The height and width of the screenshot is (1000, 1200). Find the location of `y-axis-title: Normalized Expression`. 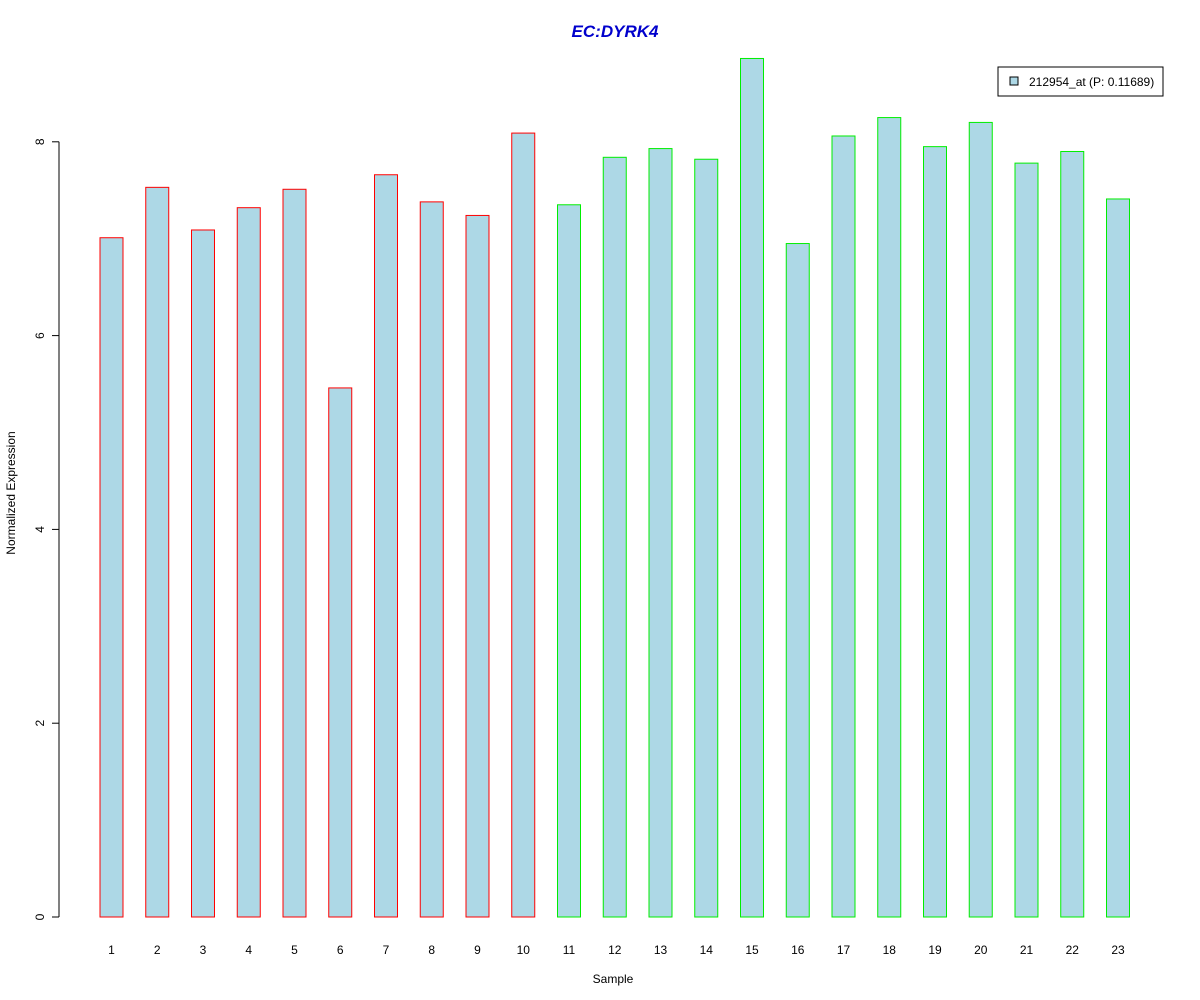

y-axis-title: Normalized Expression is located at coordinates (11, 492).